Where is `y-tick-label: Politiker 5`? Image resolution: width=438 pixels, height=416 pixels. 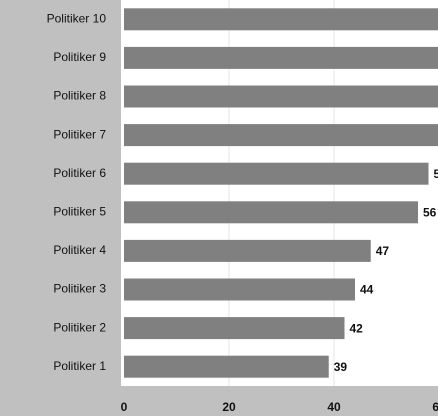
y-tick-label: Politiker 5 is located at coordinates (79, 211).